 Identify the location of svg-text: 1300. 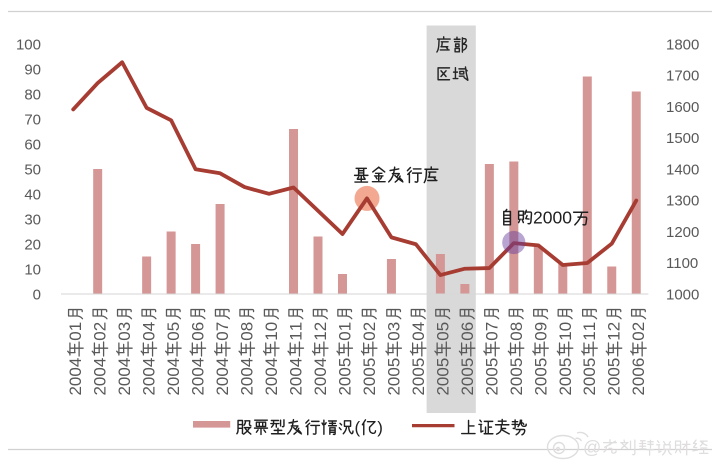
(682, 201).